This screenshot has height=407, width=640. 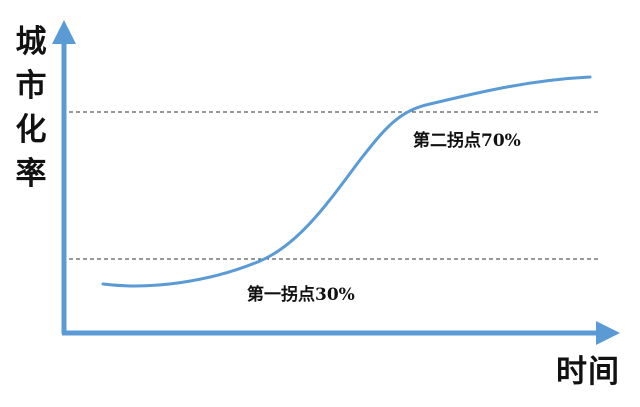 I want to click on inflection-point-1-label: 第一拐点30%, so click(x=301, y=295).